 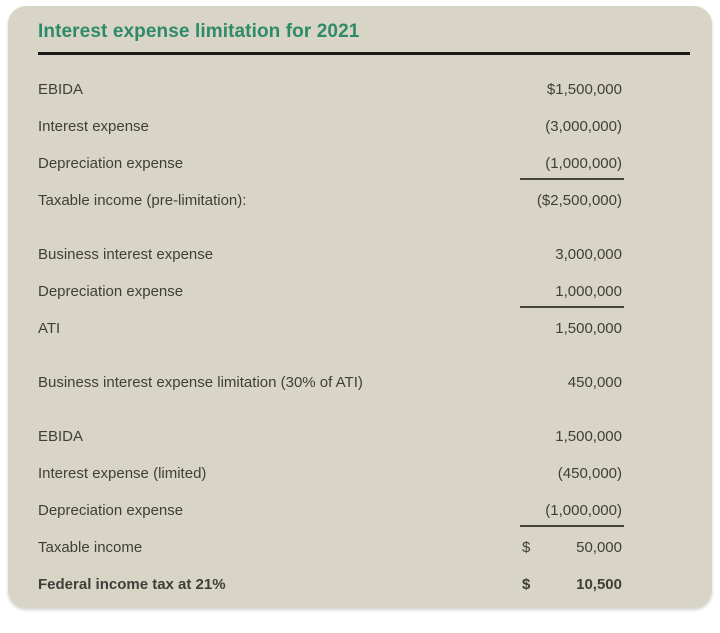 I want to click on row-amount: 1,000,000, so click(x=572, y=295).